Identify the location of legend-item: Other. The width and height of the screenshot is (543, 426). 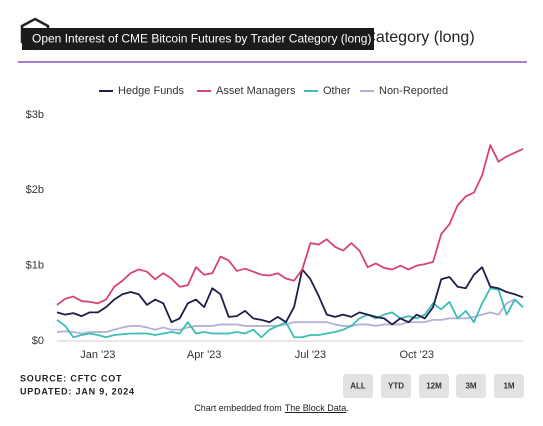
(327, 91).